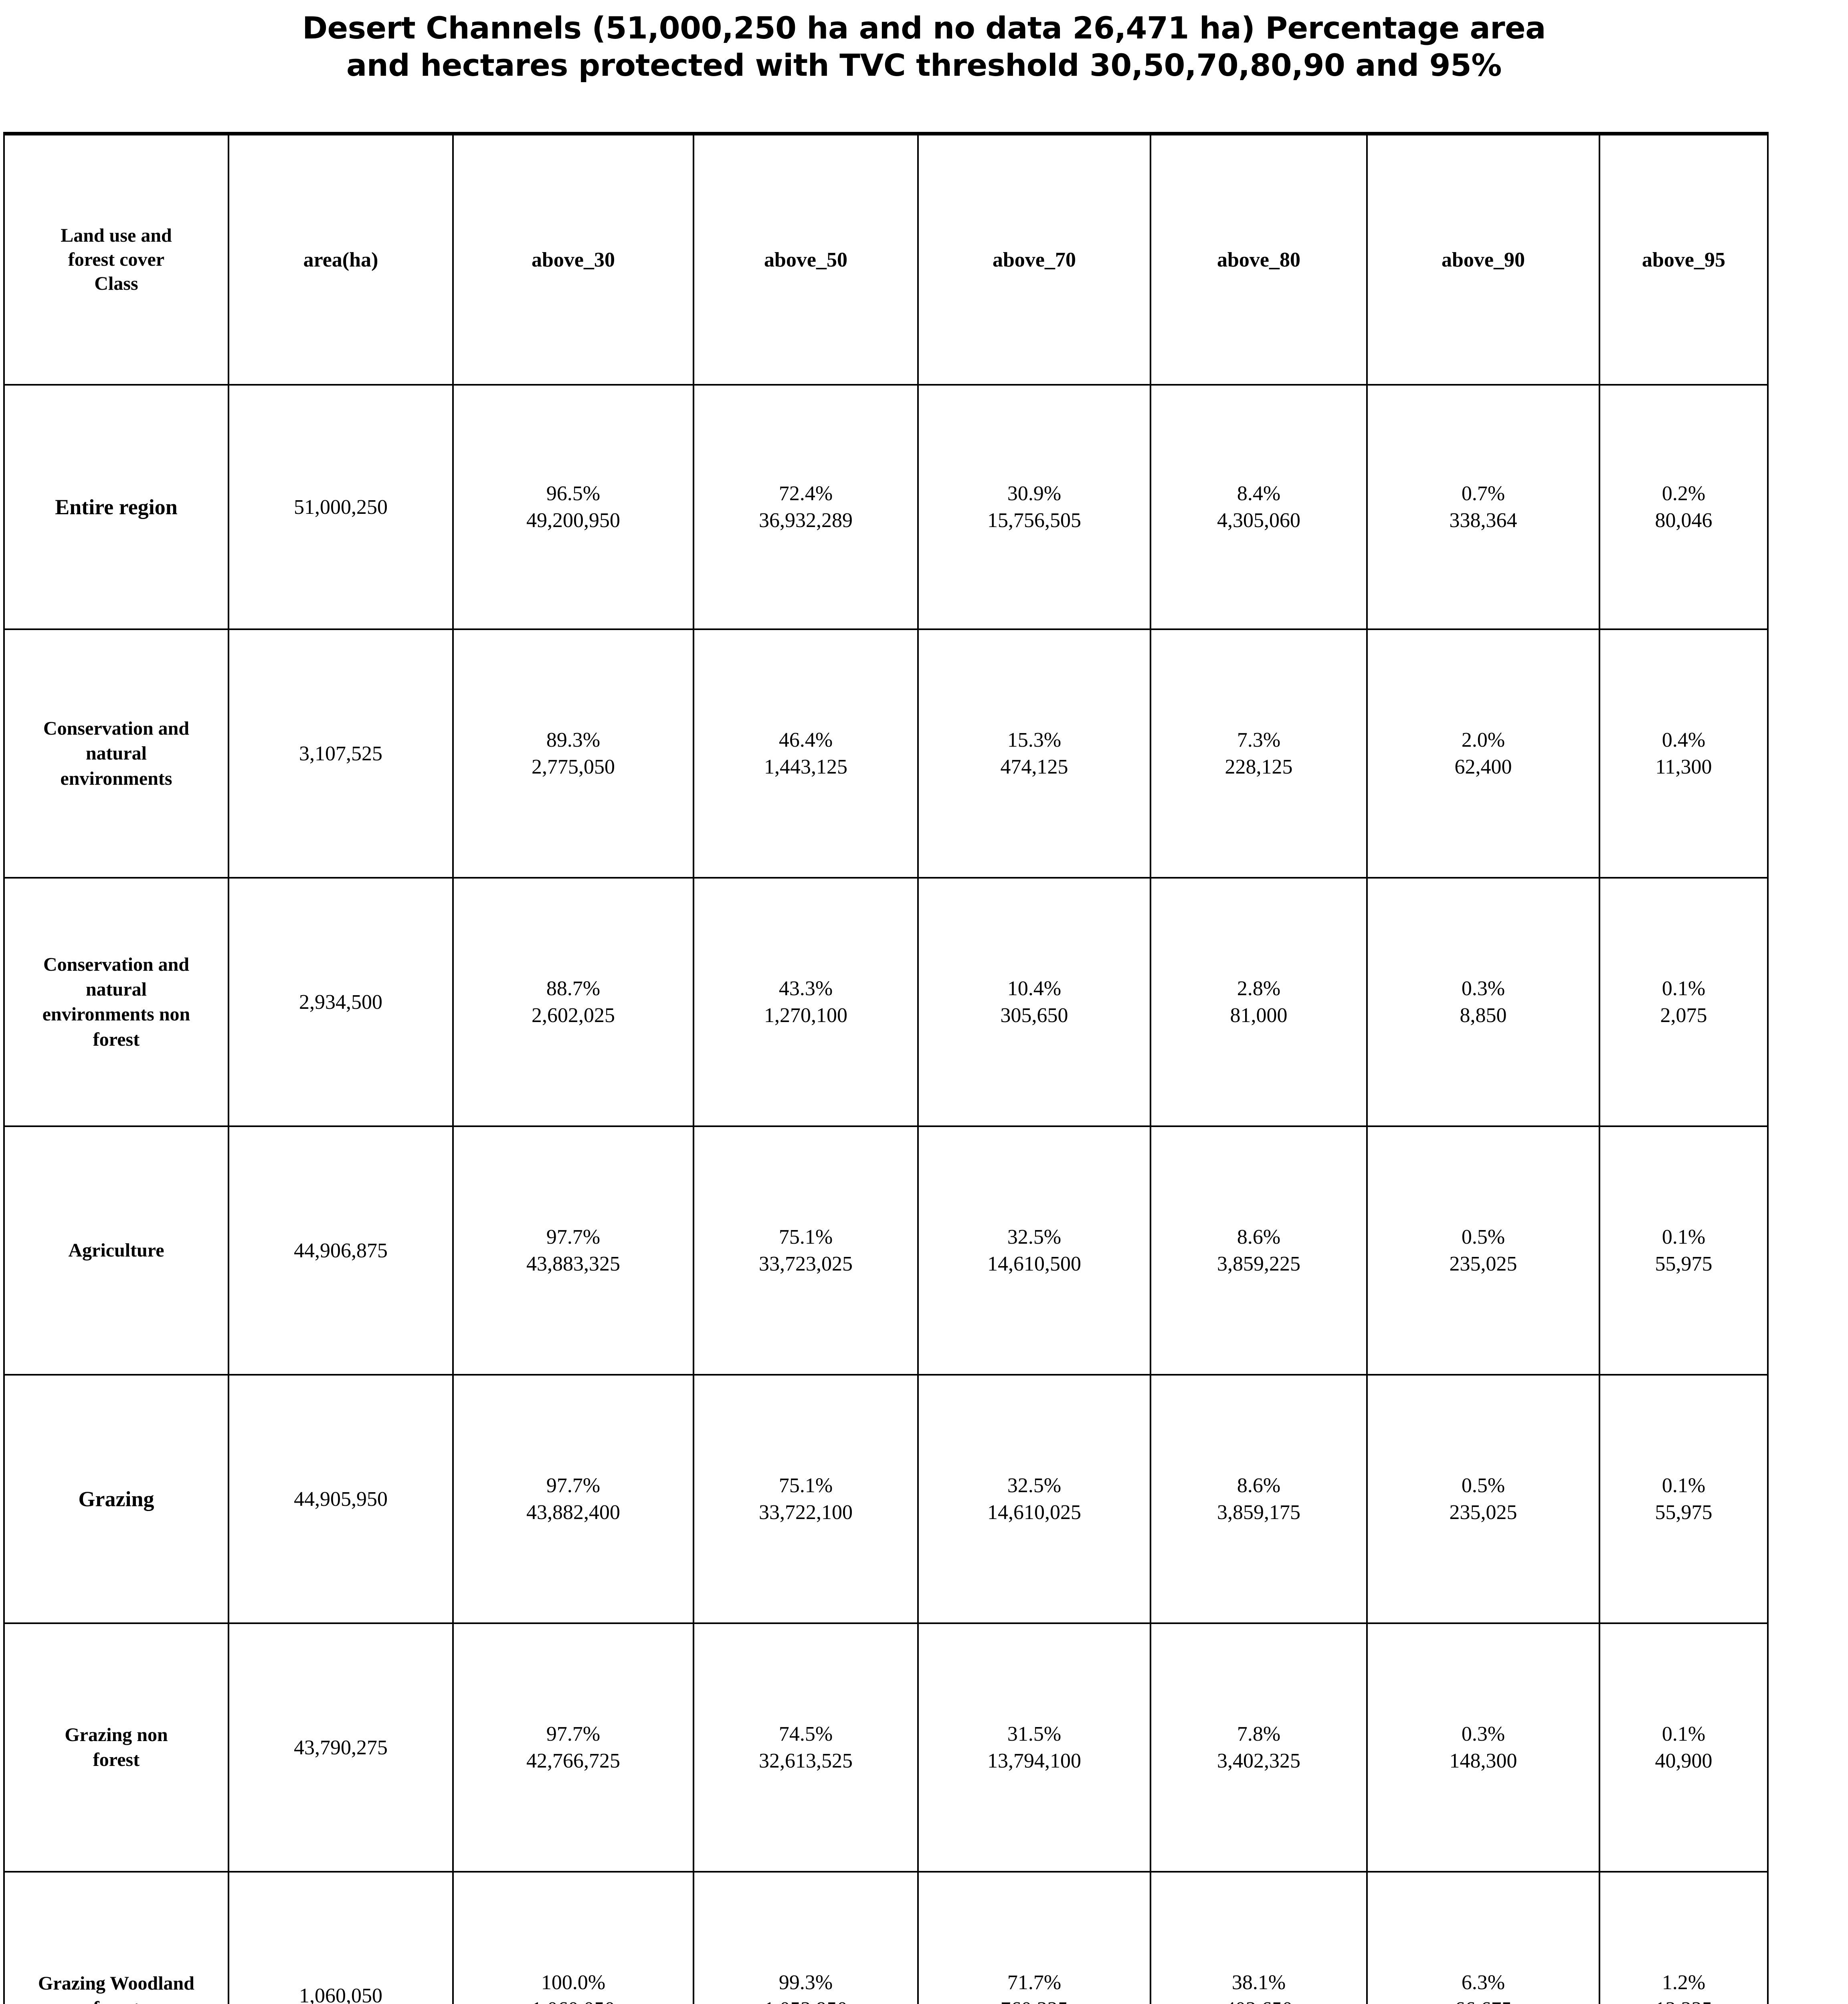 The image size is (1848, 2004). What do you see at coordinates (1034, 2000) in the screenshot?
I see `cell-ha: 760,325` at bounding box center [1034, 2000].